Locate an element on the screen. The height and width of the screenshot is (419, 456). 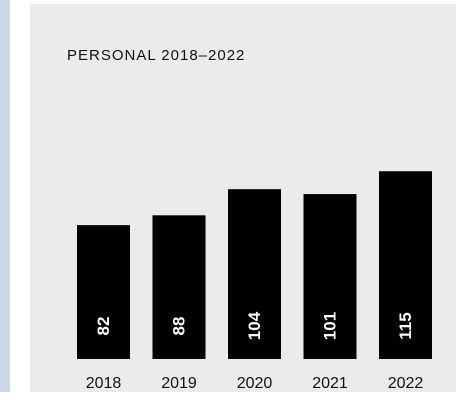
bar-value-label-2018: 82 is located at coordinates (103, 326).